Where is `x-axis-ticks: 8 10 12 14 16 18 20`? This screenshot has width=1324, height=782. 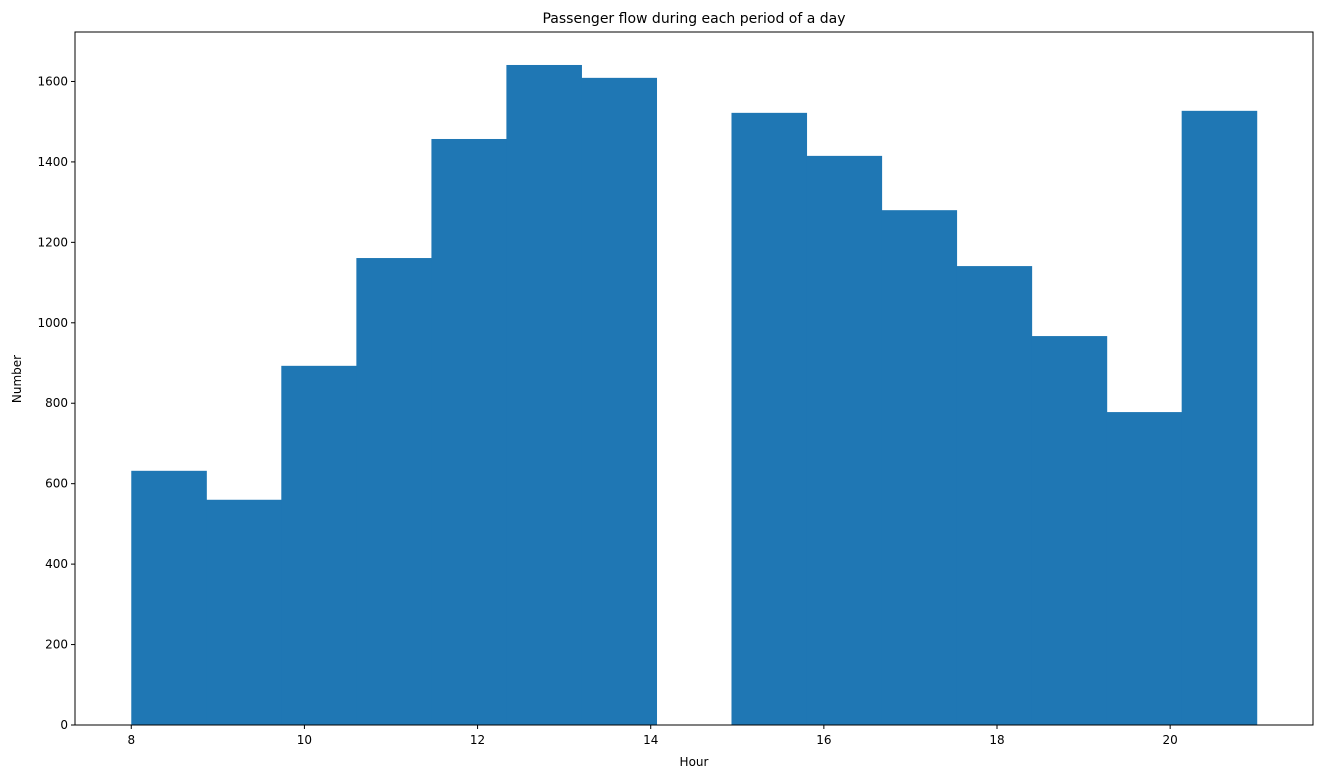 x-axis-ticks: 8 10 12 14 16 18 20 is located at coordinates (652, 736).